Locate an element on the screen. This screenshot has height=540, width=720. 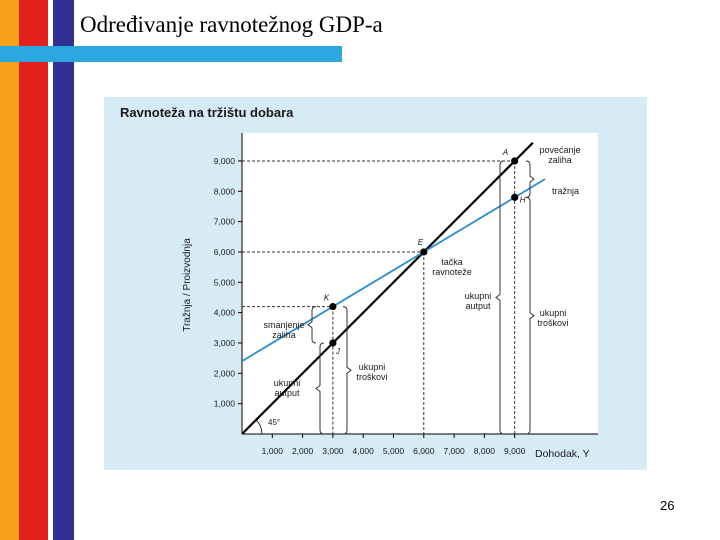
annotation-ukupni-troskovi-right-line-1: ukupni is located at coordinates (553, 313).